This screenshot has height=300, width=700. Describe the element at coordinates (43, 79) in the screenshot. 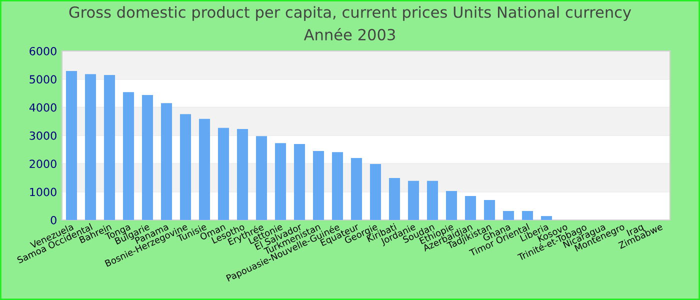

I see `y-tick-label: 5000` at that location.